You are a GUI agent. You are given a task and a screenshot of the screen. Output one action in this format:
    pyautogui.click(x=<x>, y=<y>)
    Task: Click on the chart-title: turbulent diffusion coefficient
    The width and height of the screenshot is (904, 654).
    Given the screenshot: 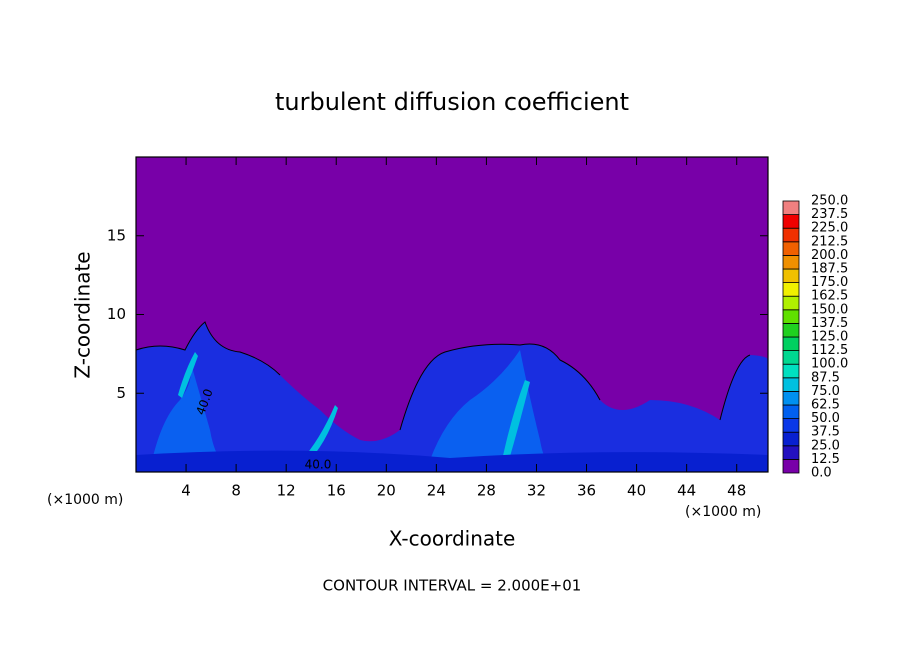 What is the action you would take?
    pyautogui.click(x=452, y=102)
    